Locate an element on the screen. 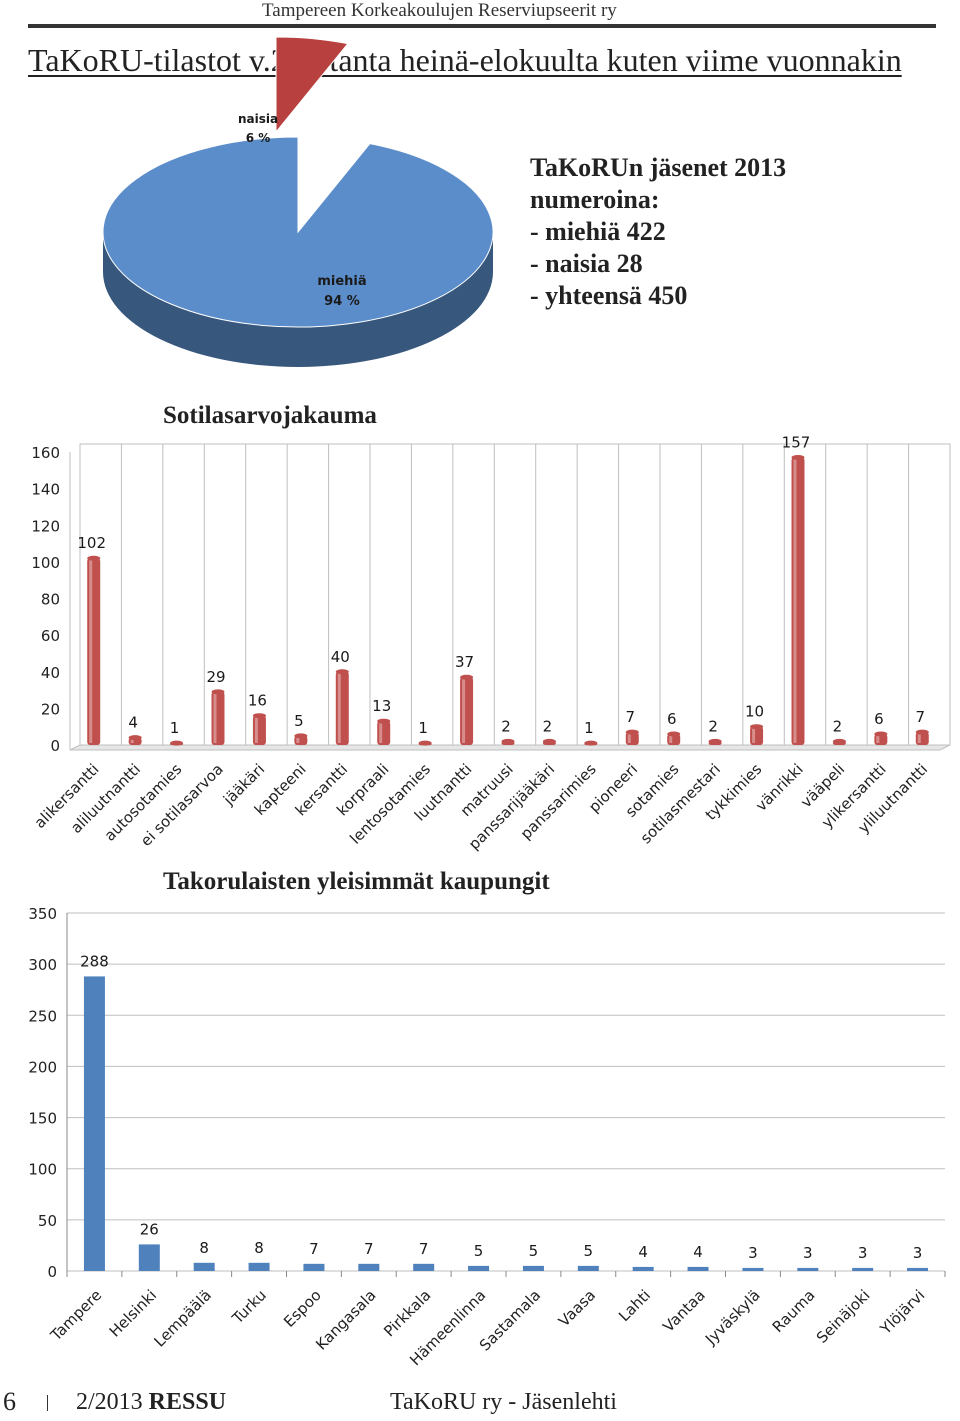  x-tick-label: Seinäjoki is located at coordinates (843, 1316).